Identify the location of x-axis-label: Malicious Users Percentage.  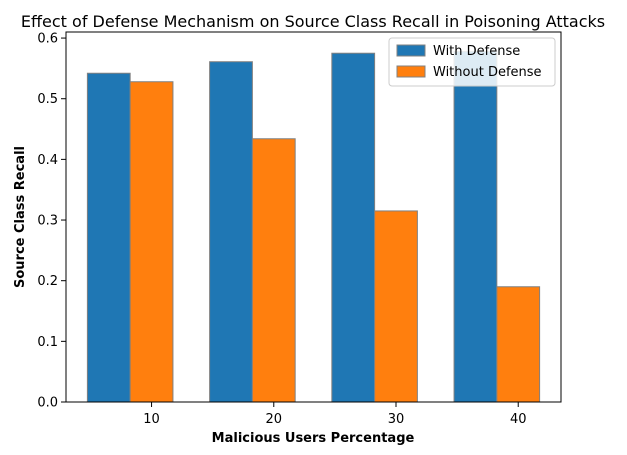
(313, 438).